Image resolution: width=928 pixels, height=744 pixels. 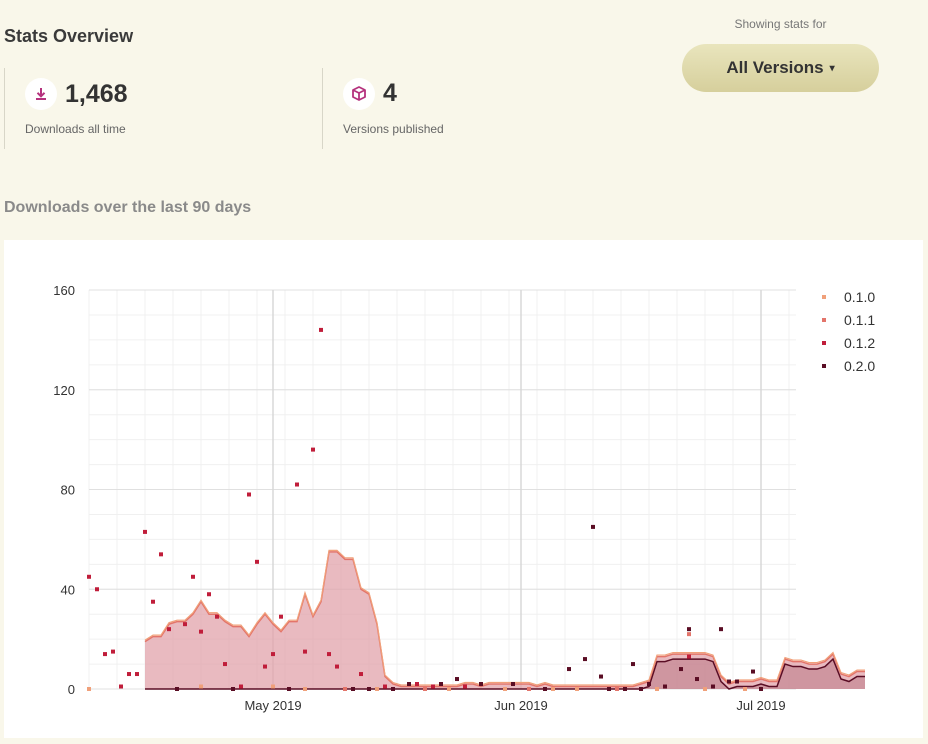 What do you see at coordinates (775, 67) in the screenshot?
I see `version-select-label: All Versions` at bounding box center [775, 67].